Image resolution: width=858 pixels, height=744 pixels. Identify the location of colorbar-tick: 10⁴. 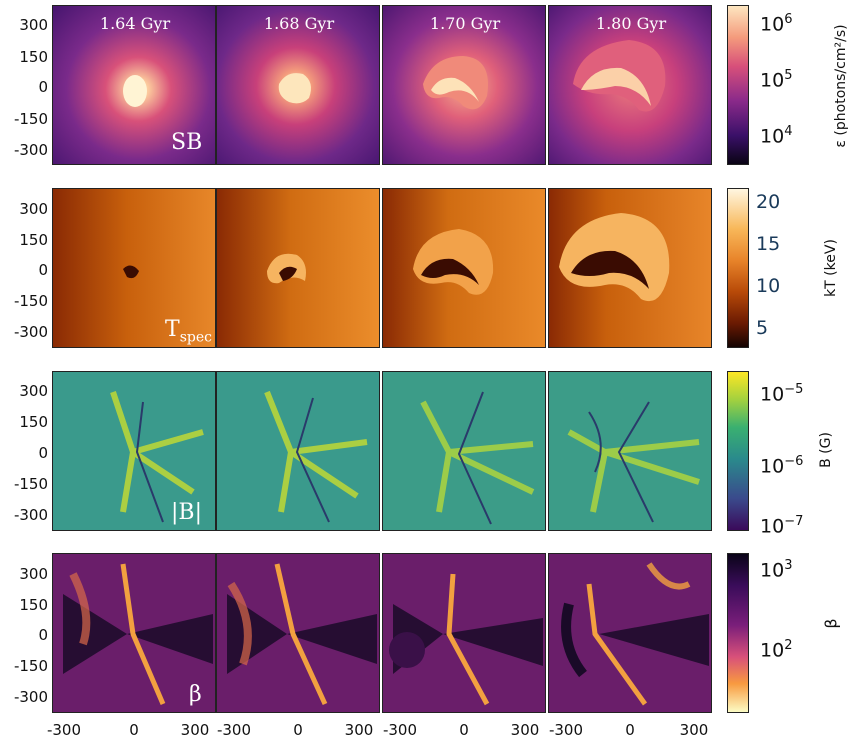
(776, 136).